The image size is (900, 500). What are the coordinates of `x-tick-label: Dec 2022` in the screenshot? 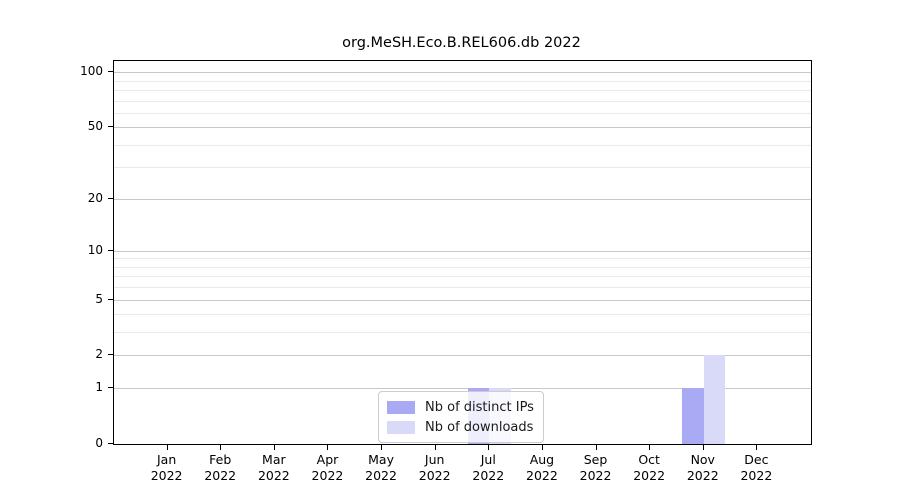 It's located at (756, 467).